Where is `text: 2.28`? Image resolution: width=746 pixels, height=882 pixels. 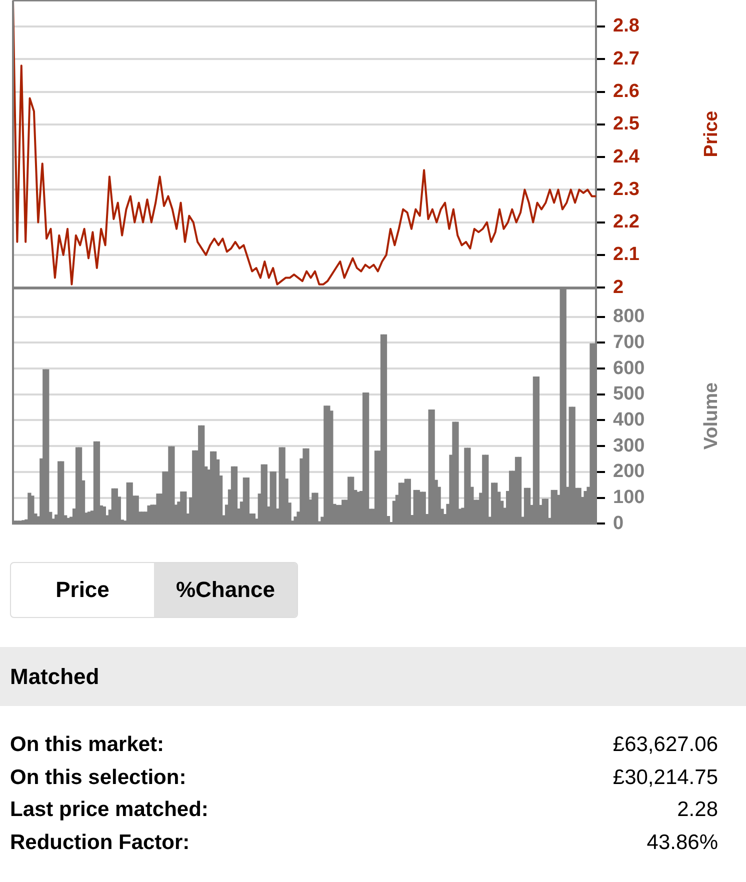 text: 2.28 is located at coordinates (697, 810).